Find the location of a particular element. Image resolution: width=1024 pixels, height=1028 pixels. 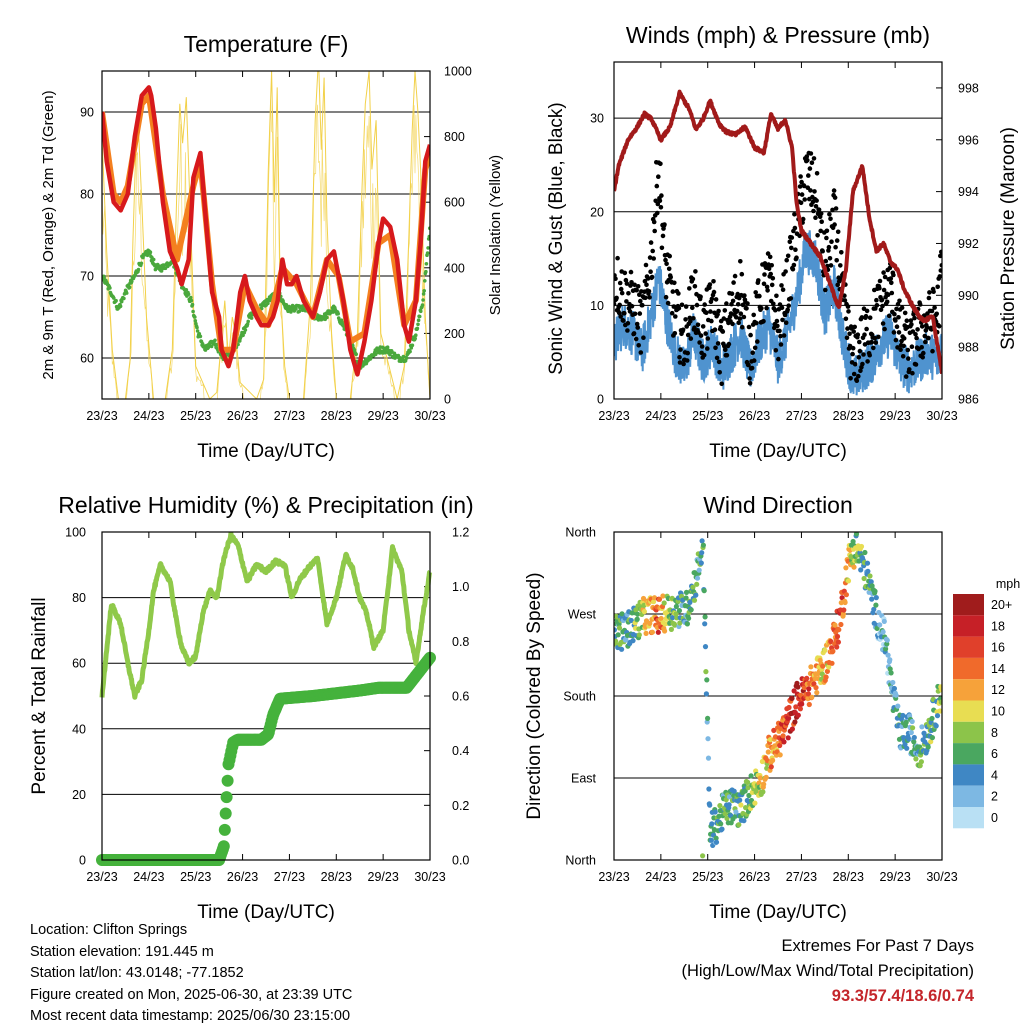

winds-xtick-label: 27/23 is located at coordinates (801, 416).